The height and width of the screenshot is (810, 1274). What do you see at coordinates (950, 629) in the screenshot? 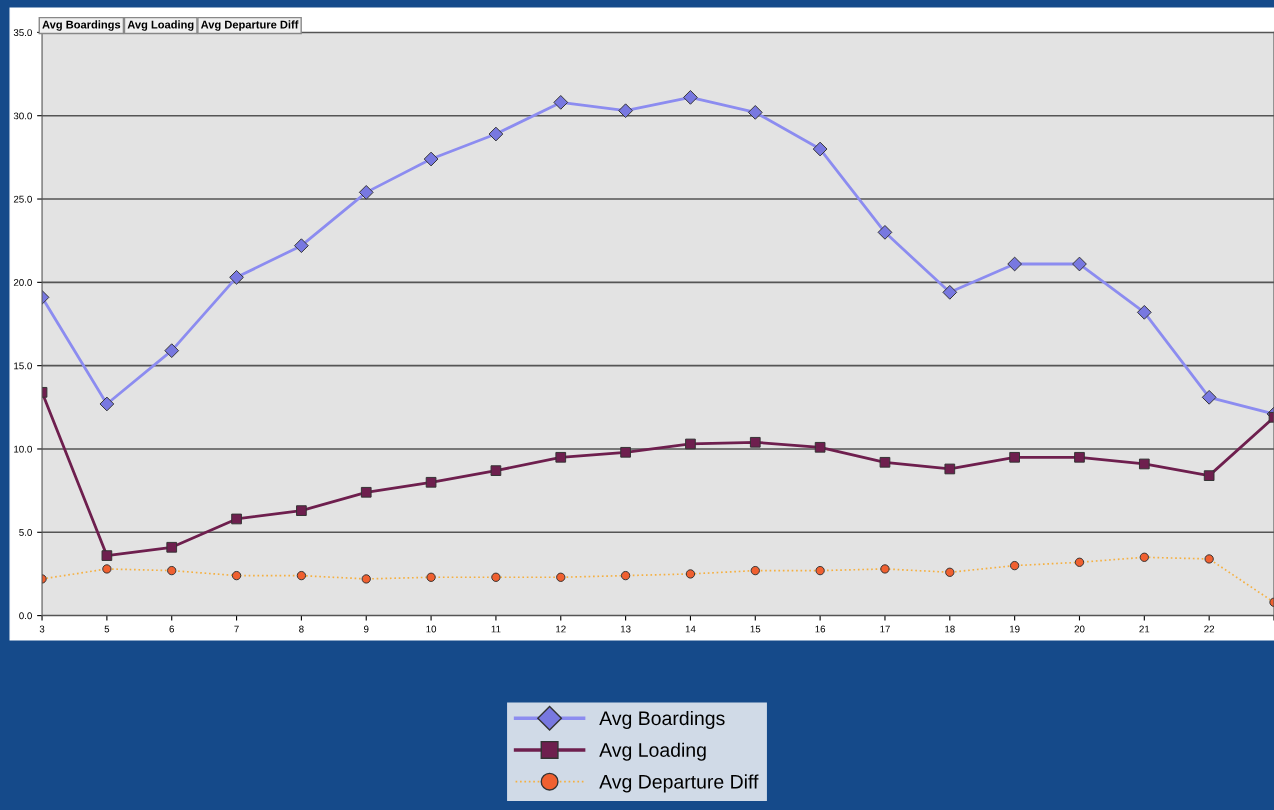
I see `x-tick-label: 18` at bounding box center [950, 629].